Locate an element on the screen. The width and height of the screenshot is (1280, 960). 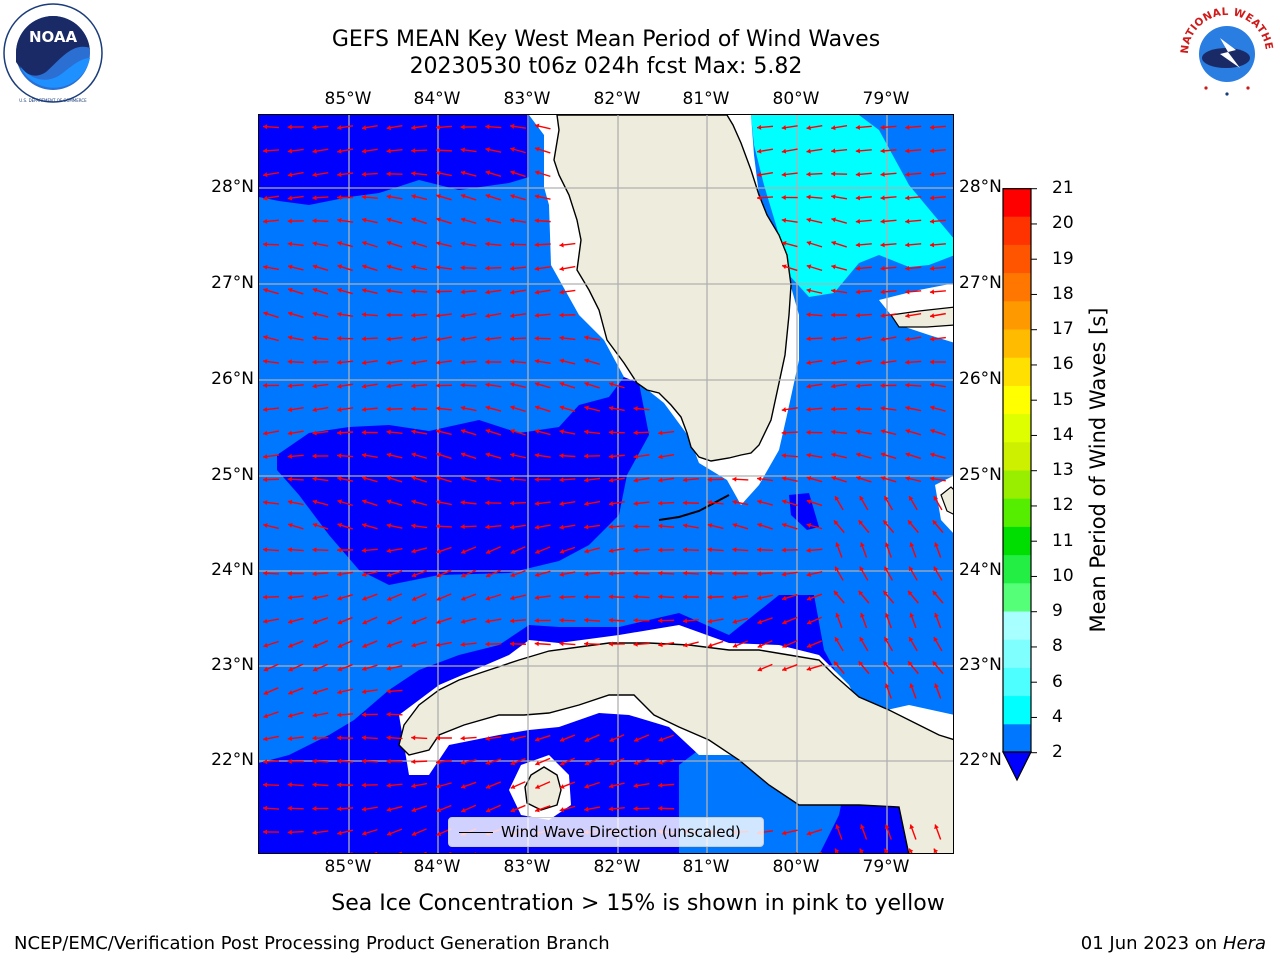
lat-label-left: 27°N is located at coordinates (232, 283).